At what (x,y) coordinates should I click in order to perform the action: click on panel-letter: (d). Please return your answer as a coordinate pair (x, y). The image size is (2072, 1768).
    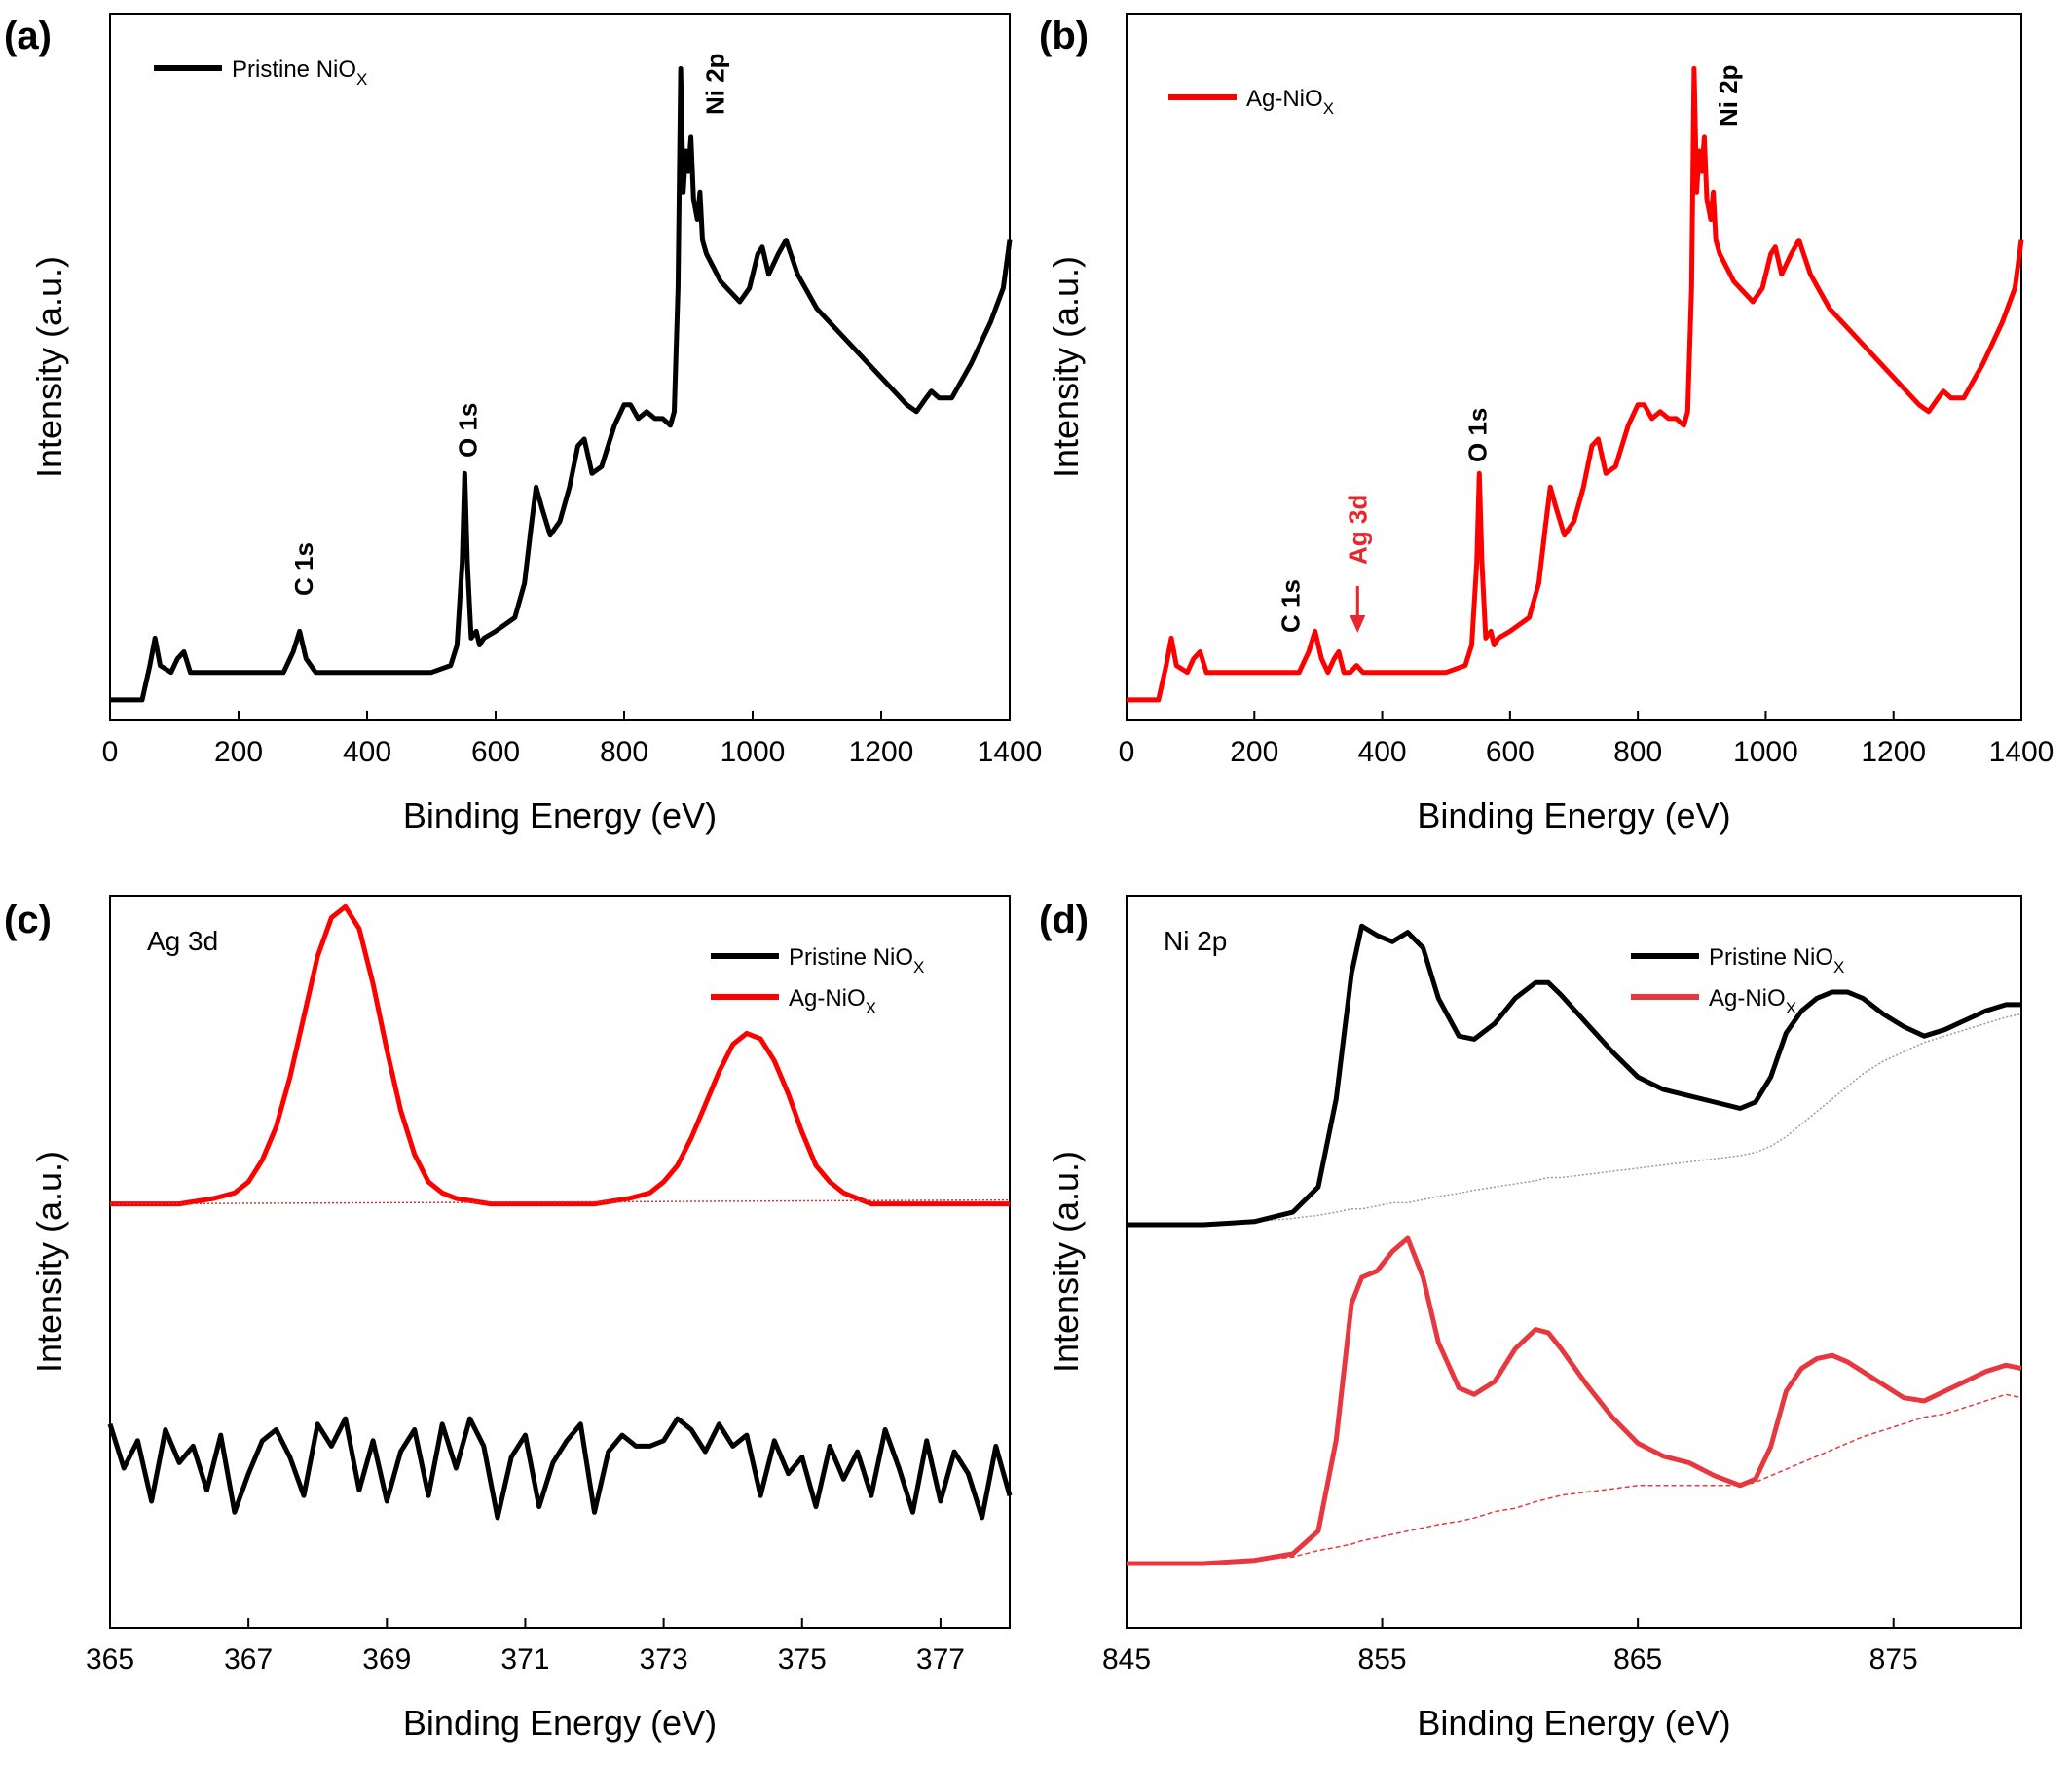
    Looking at the image, I should click on (1064, 920).